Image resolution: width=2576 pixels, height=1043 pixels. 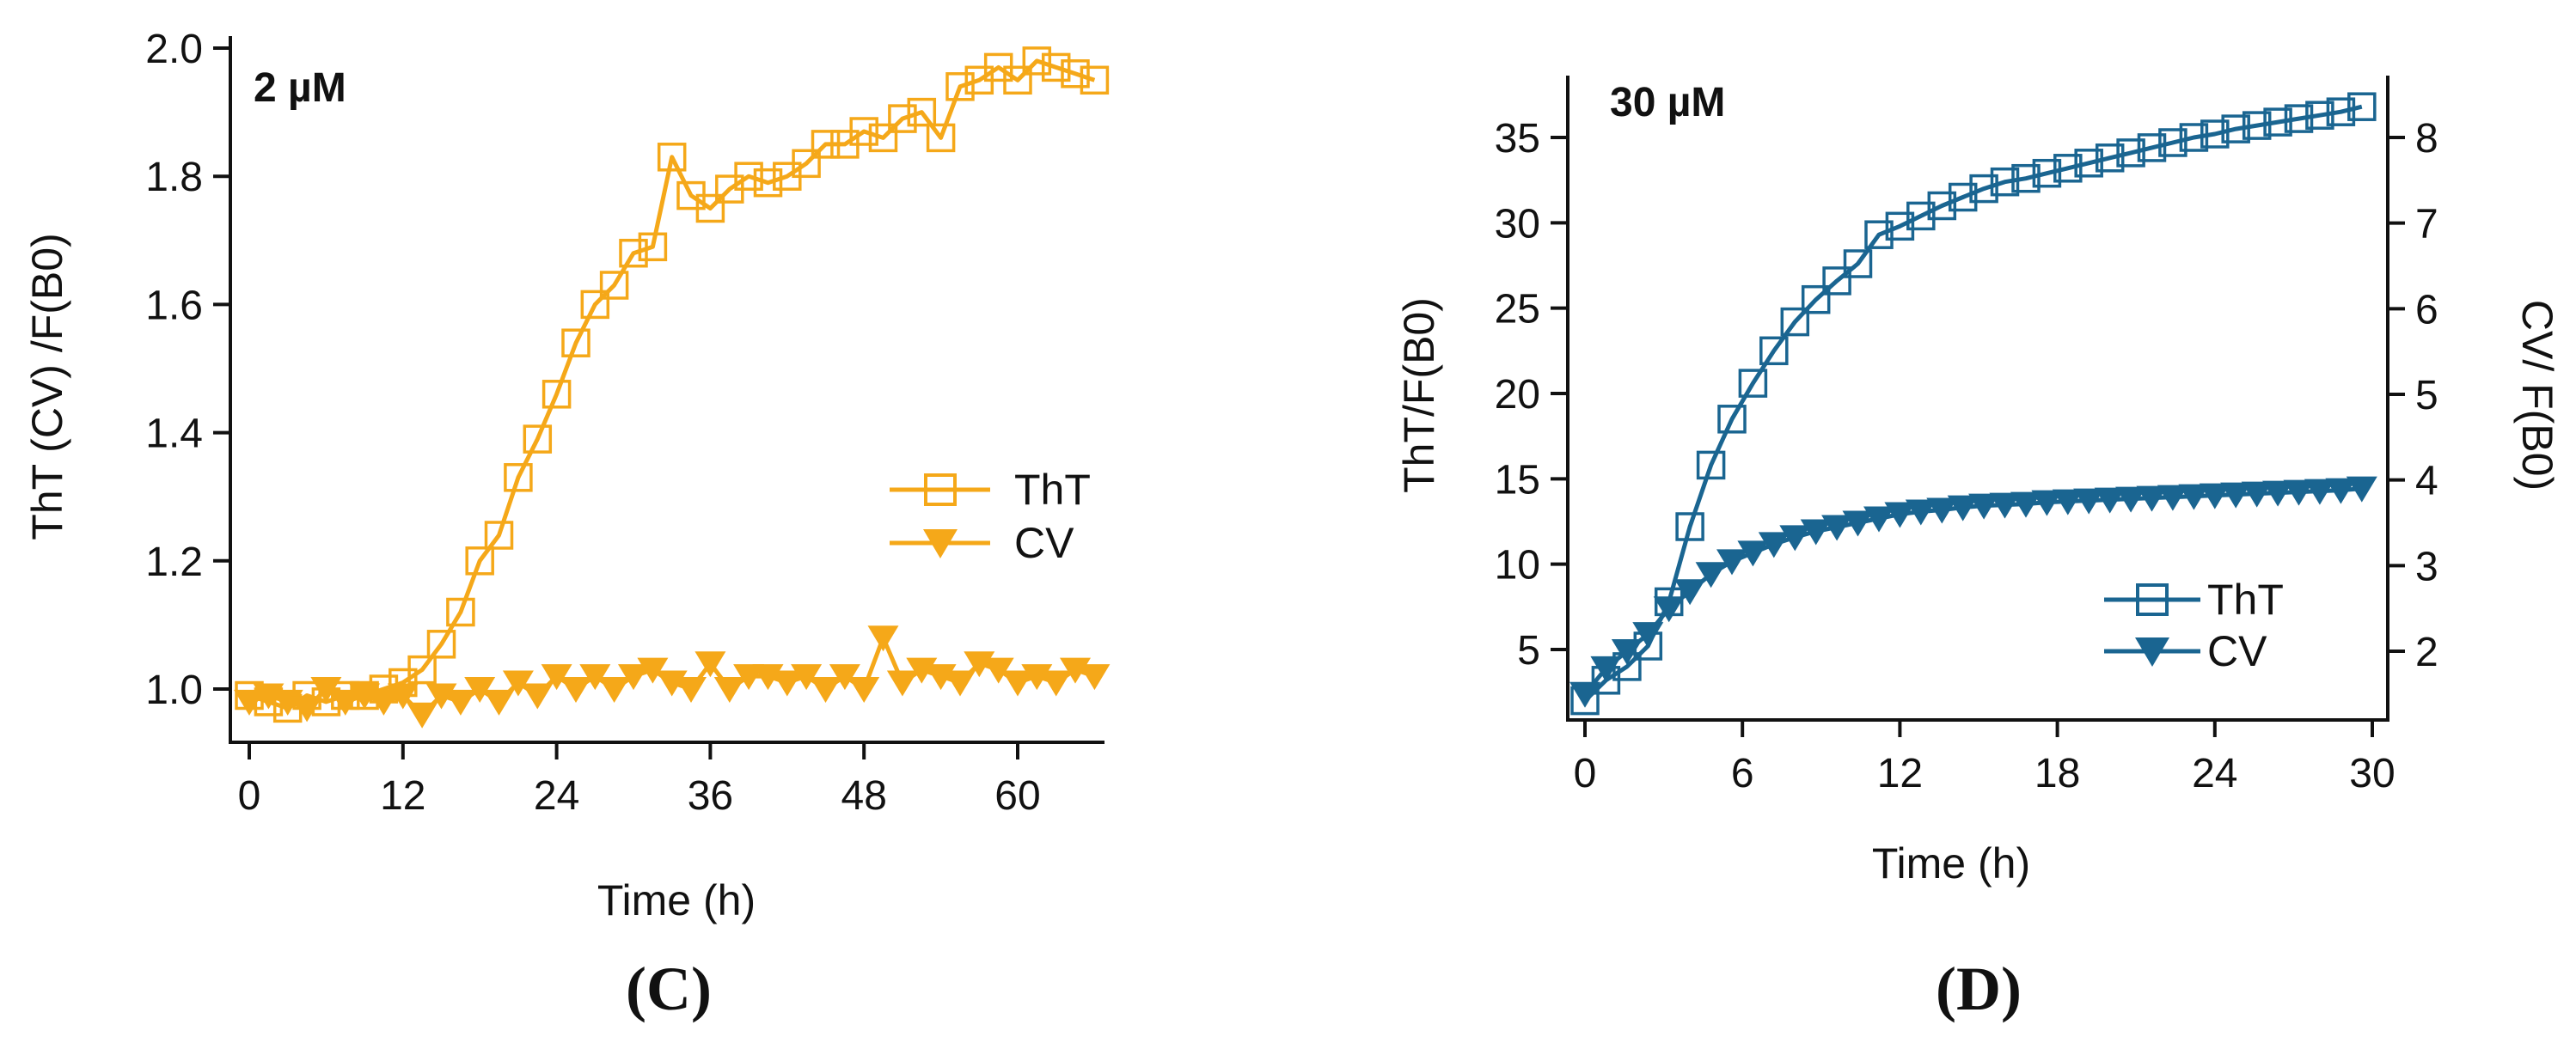 What do you see at coordinates (1517, 224) in the screenshot?
I see `panel-d-y-tick-label: 30` at bounding box center [1517, 224].